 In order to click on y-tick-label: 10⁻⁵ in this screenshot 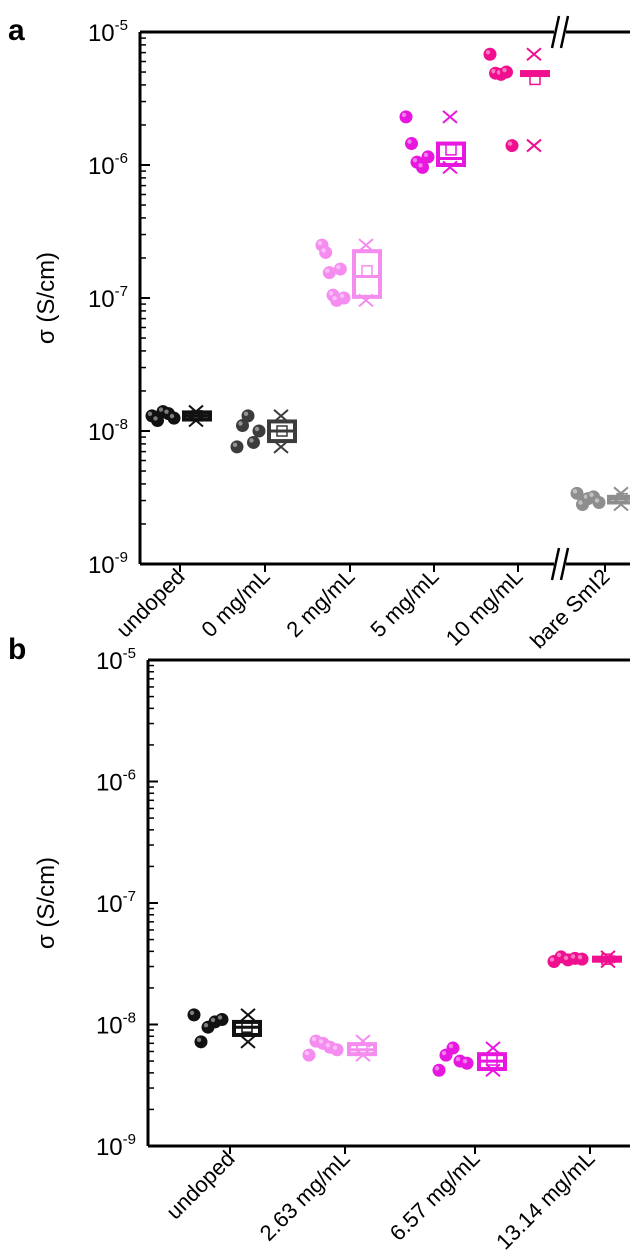, I will do `click(116, 660)`.